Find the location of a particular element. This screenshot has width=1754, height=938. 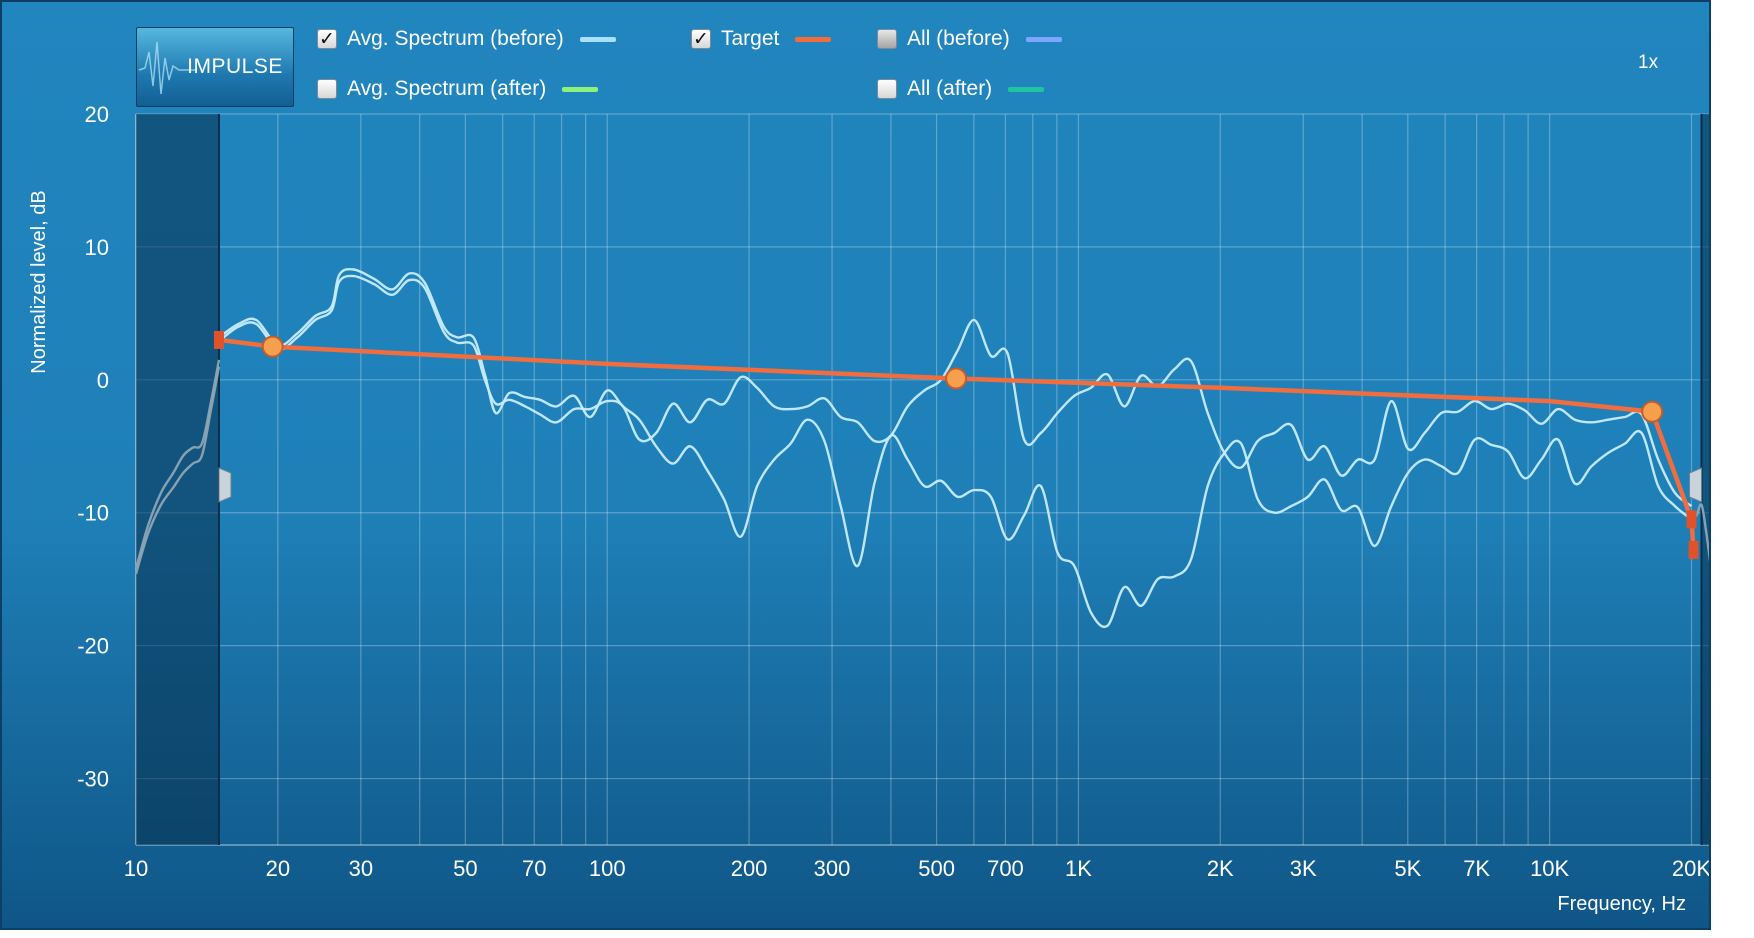

y-axis-title: Normalized level, dB is located at coordinates (39, 281).